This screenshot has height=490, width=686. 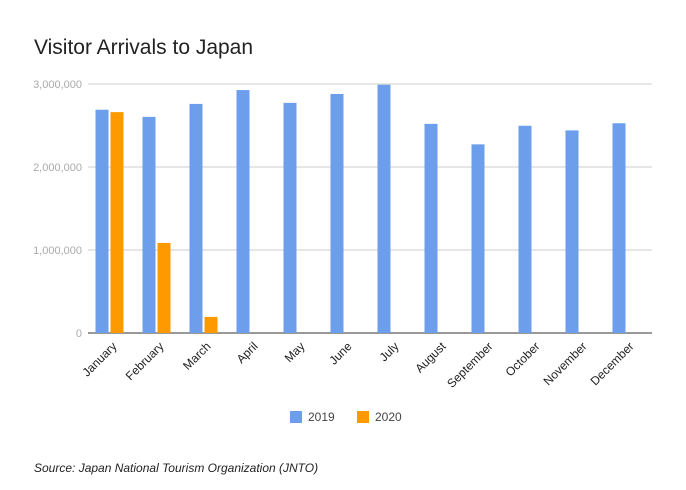 I want to click on x-tick-label: April, so click(x=247, y=352).